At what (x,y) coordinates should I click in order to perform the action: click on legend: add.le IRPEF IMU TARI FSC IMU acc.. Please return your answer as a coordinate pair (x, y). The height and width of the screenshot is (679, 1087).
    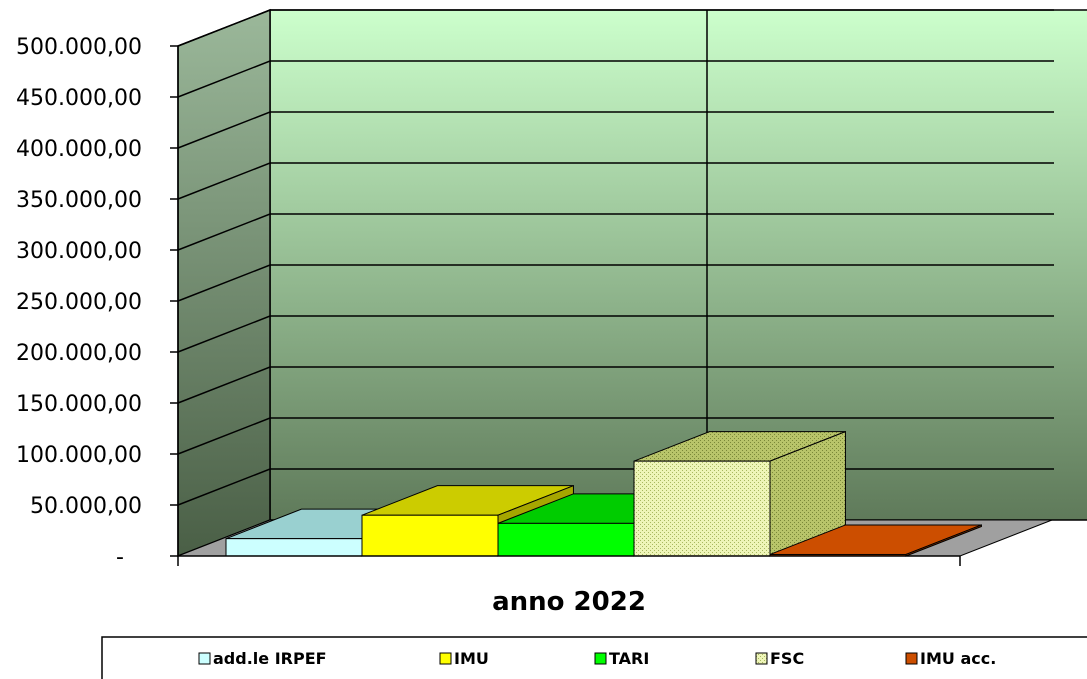
    Looking at the image, I should click on (594, 657).